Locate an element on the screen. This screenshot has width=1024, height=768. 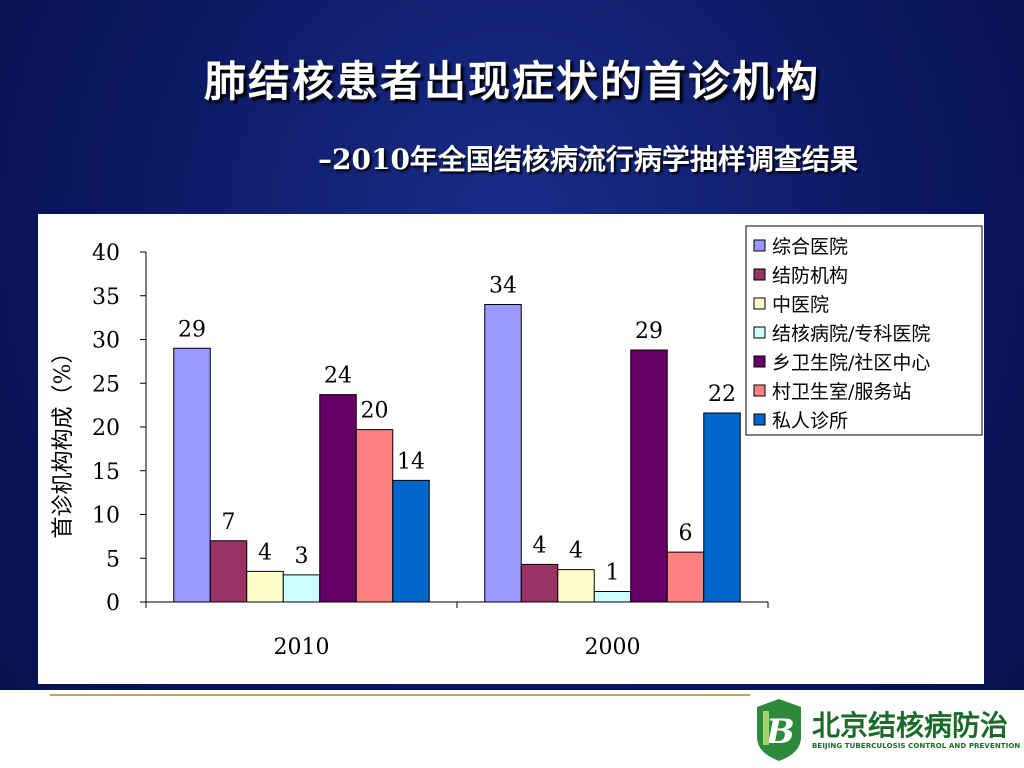
logo-tb-icon: B is located at coordinates (779, 730).